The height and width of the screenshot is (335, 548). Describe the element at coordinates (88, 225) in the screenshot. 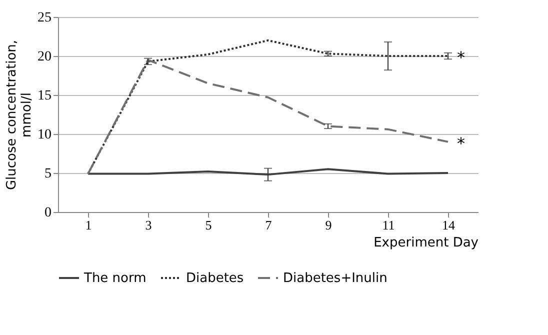

I see `x-tick-label: 1` at that location.